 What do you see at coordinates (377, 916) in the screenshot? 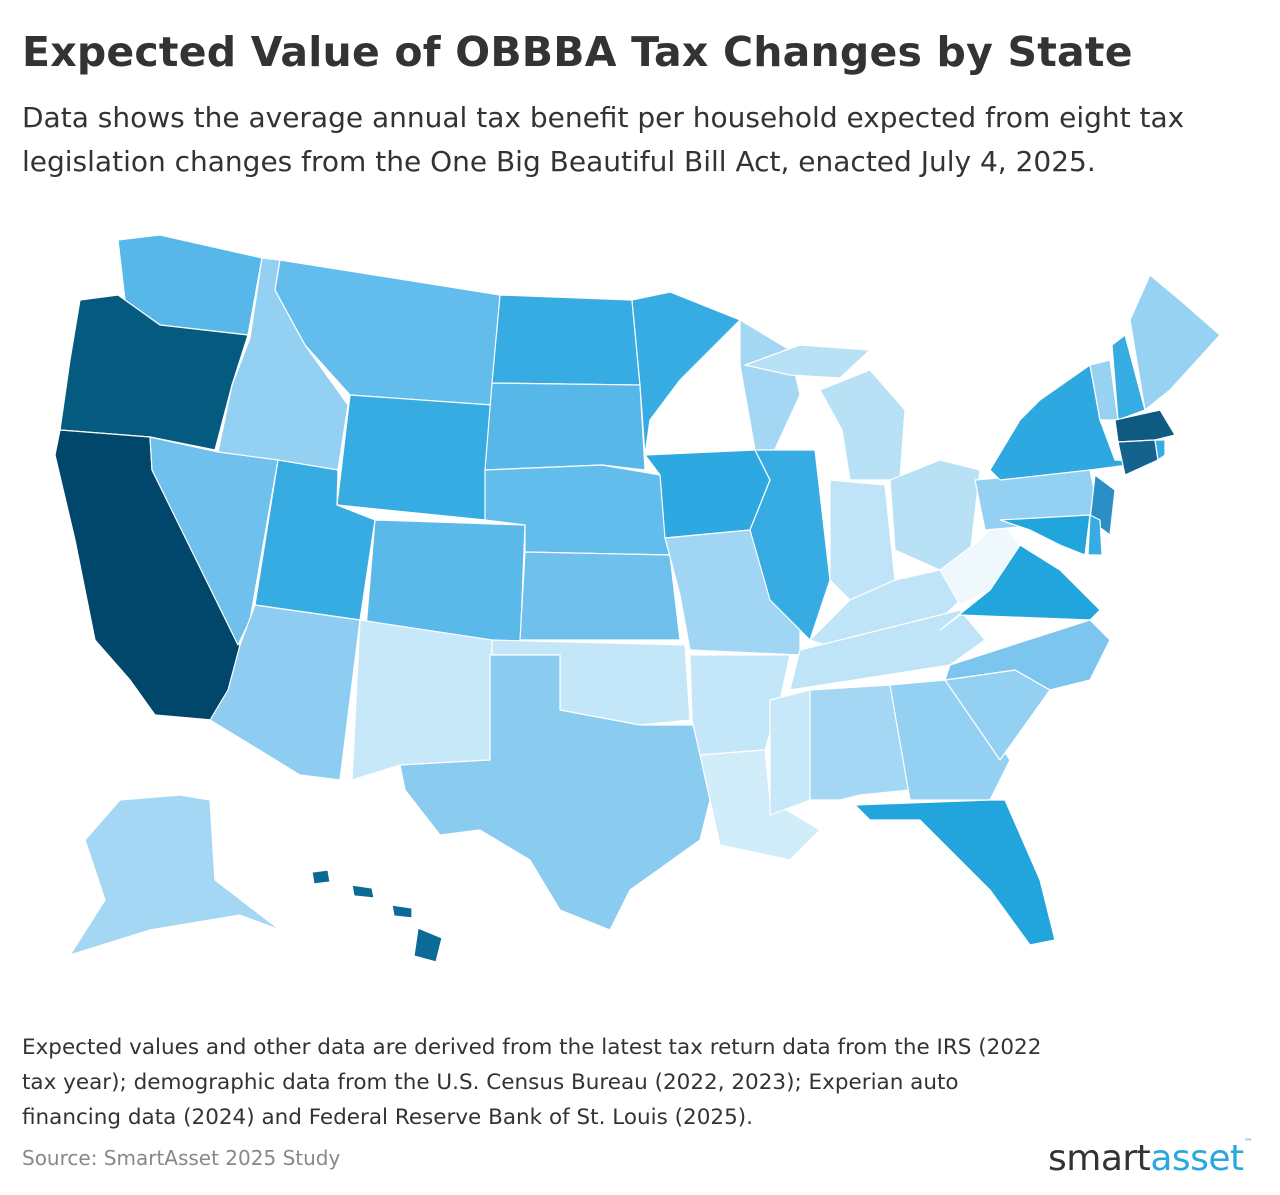
I see `state-hi` at bounding box center [377, 916].